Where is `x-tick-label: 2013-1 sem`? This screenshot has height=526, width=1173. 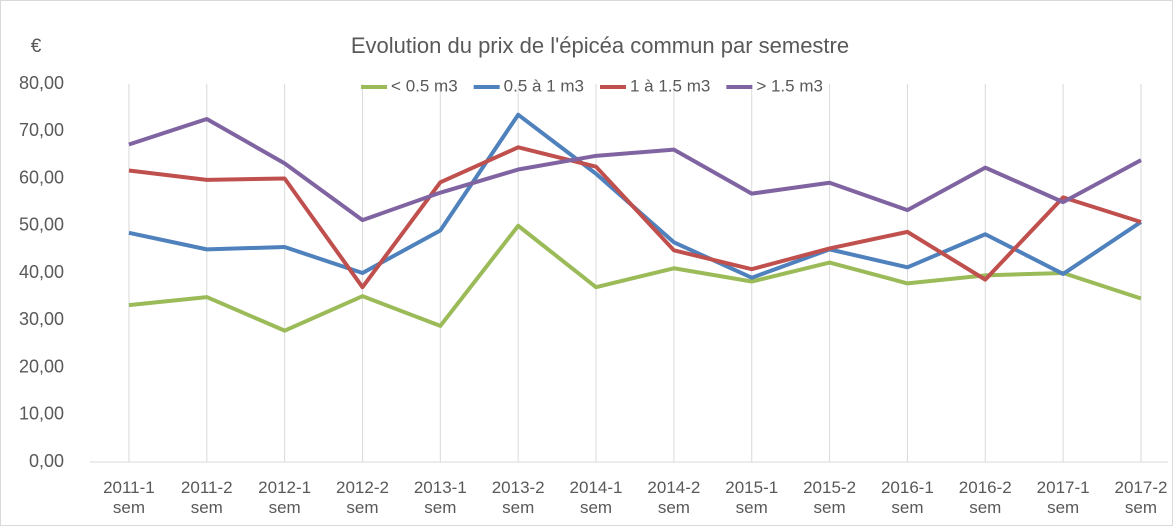 x-tick-label: 2013-1 sem is located at coordinates (440, 497).